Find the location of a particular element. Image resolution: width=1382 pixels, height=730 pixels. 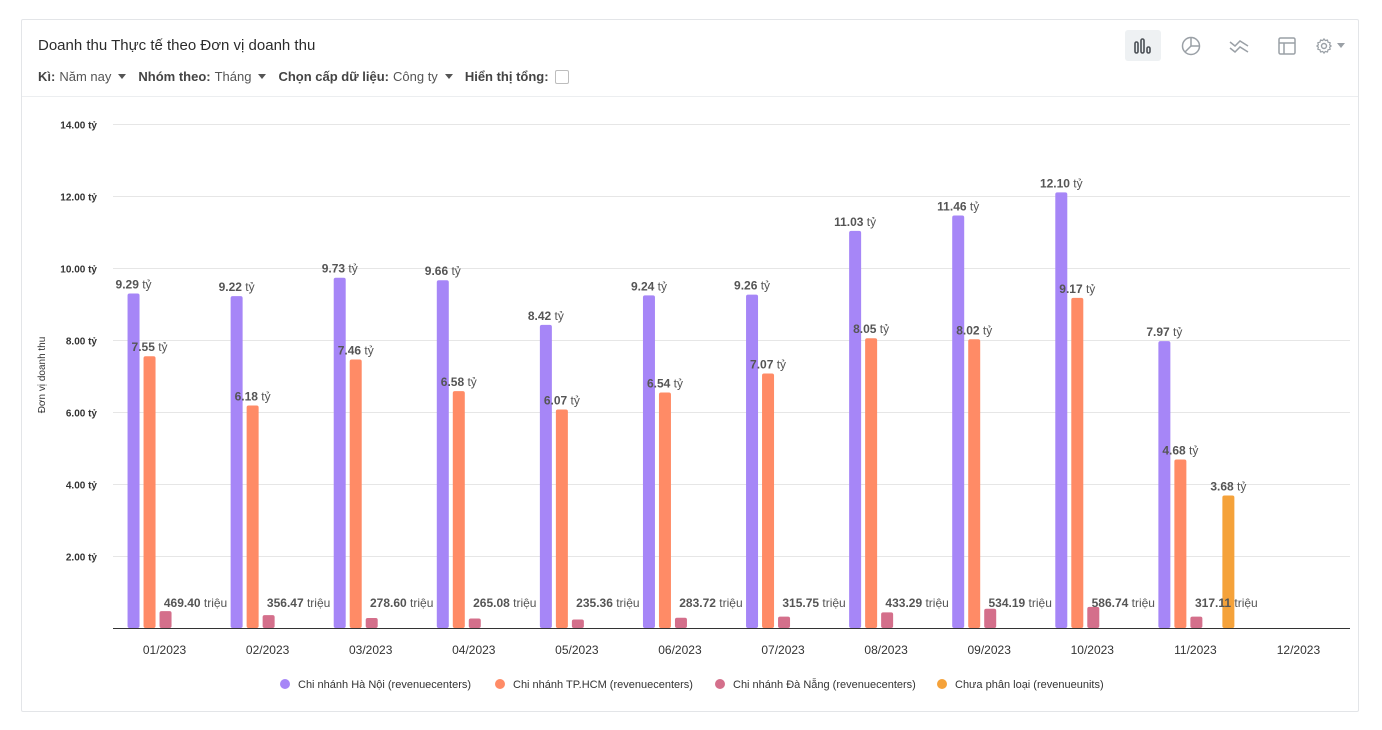

data-label: 9.29 tỷ is located at coordinates (134, 285).